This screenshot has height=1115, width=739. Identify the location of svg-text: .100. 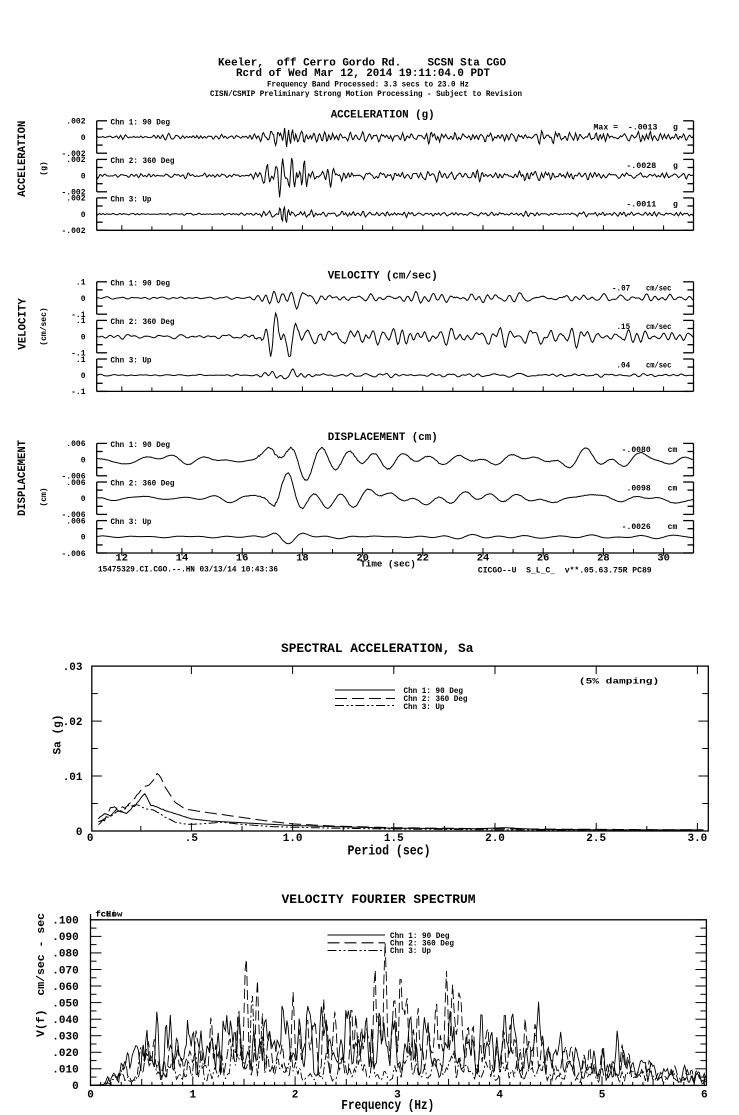
(65, 922).